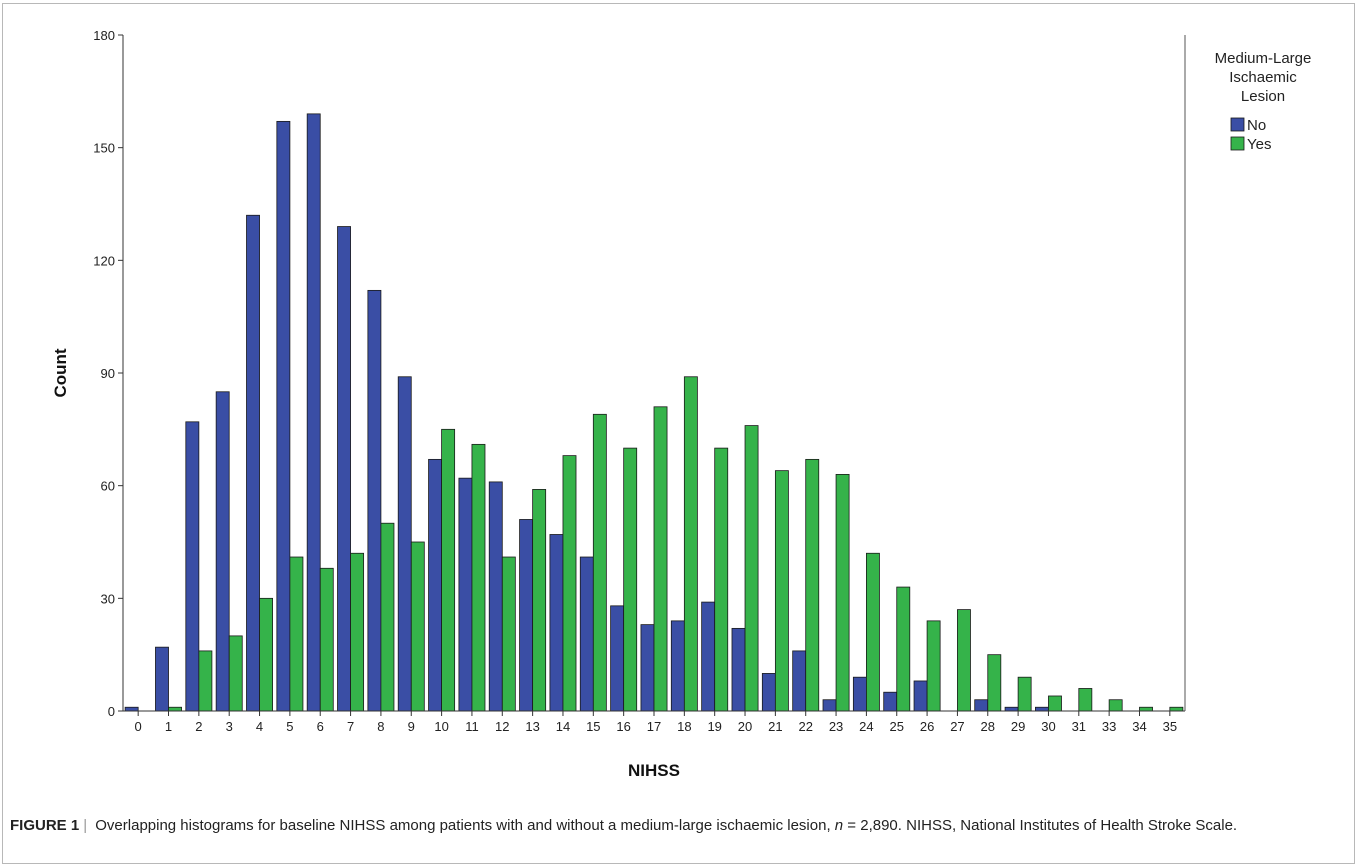 The height and width of the screenshot is (866, 1357). Describe the element at coordinates (1170, 726) in the screenshot. I see `x-tick-label: 35` at that location.